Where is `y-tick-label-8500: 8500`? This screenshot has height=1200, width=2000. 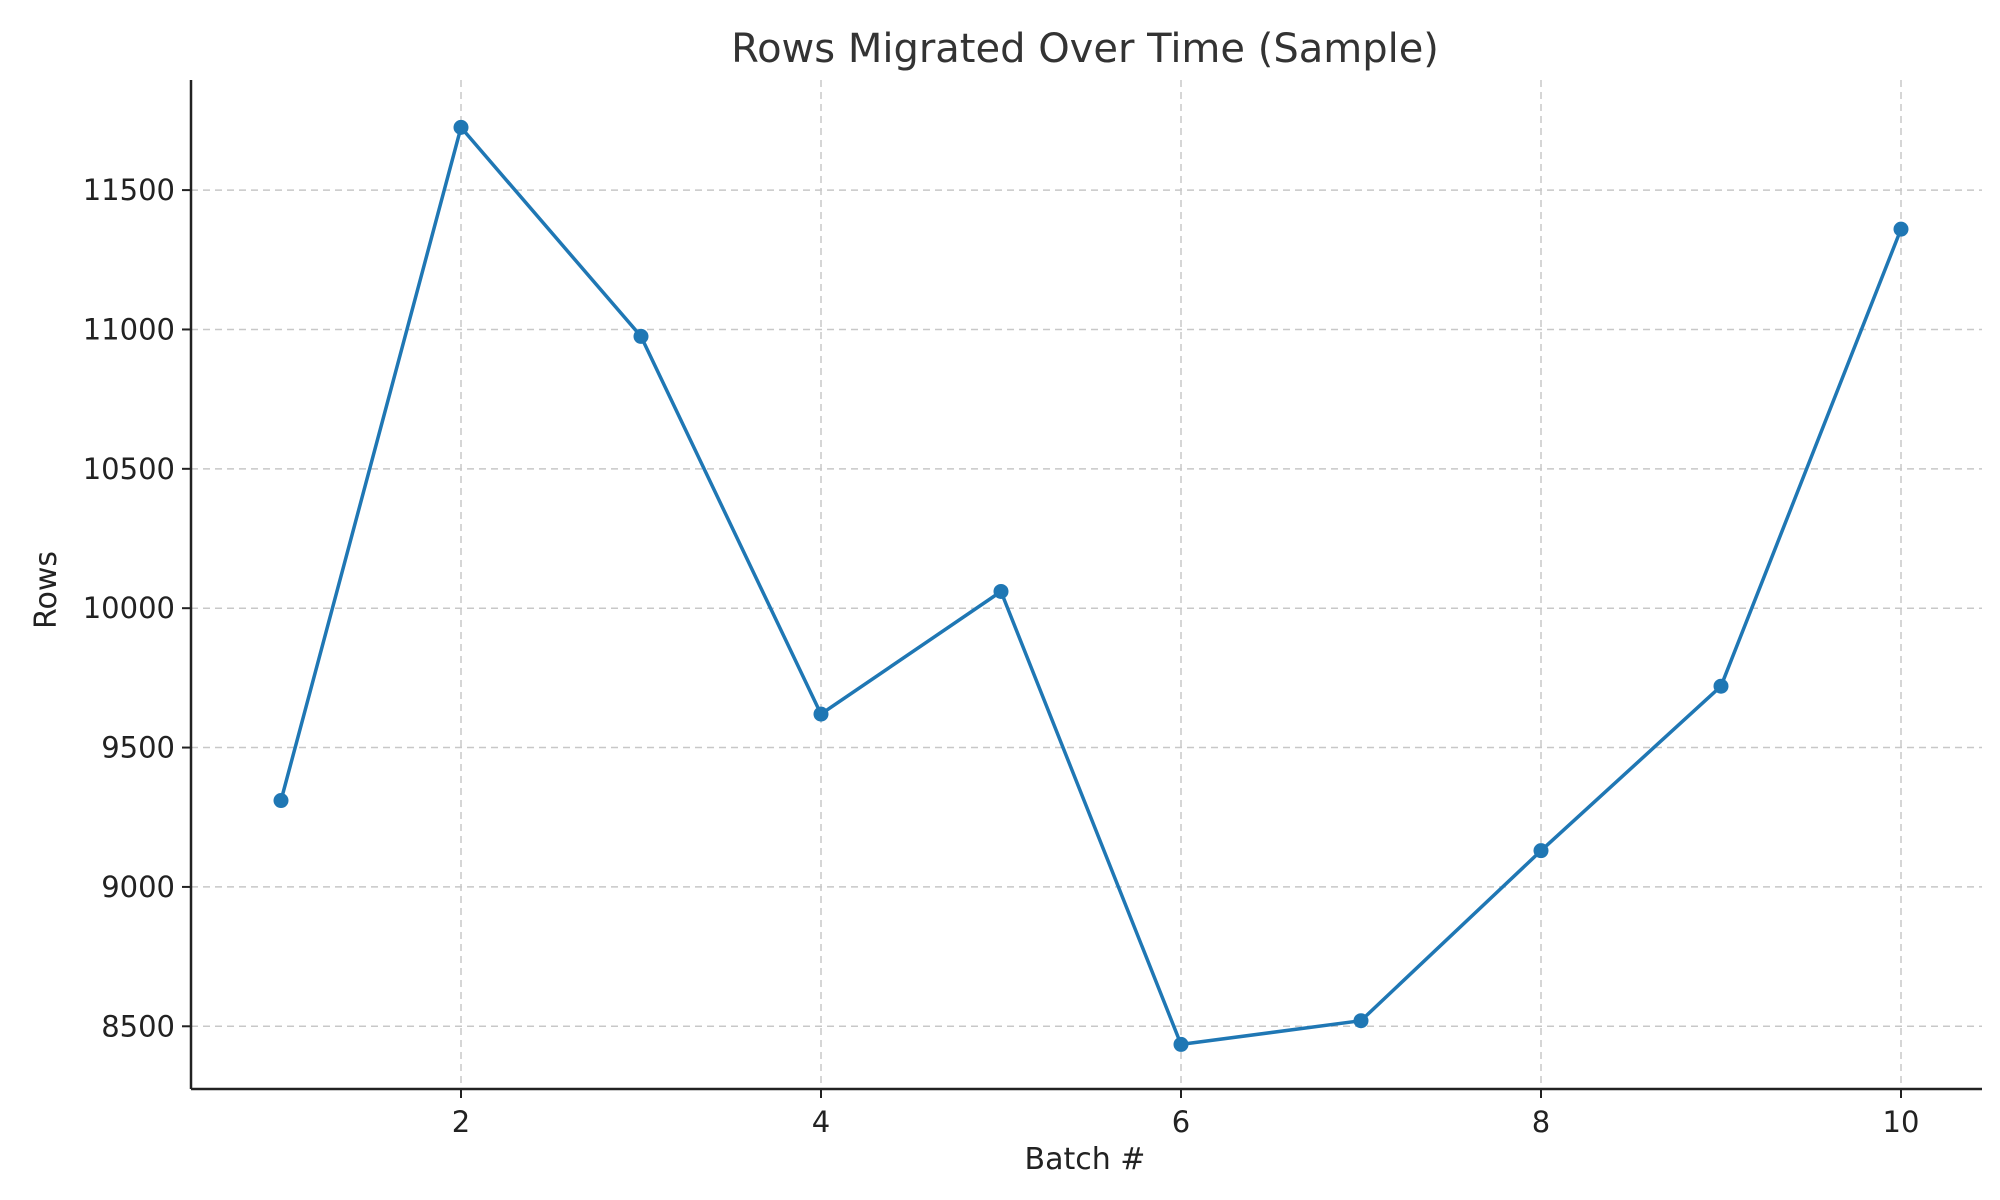 y-tick-label-8500: 8500 is located at coordinates (138, 1026).